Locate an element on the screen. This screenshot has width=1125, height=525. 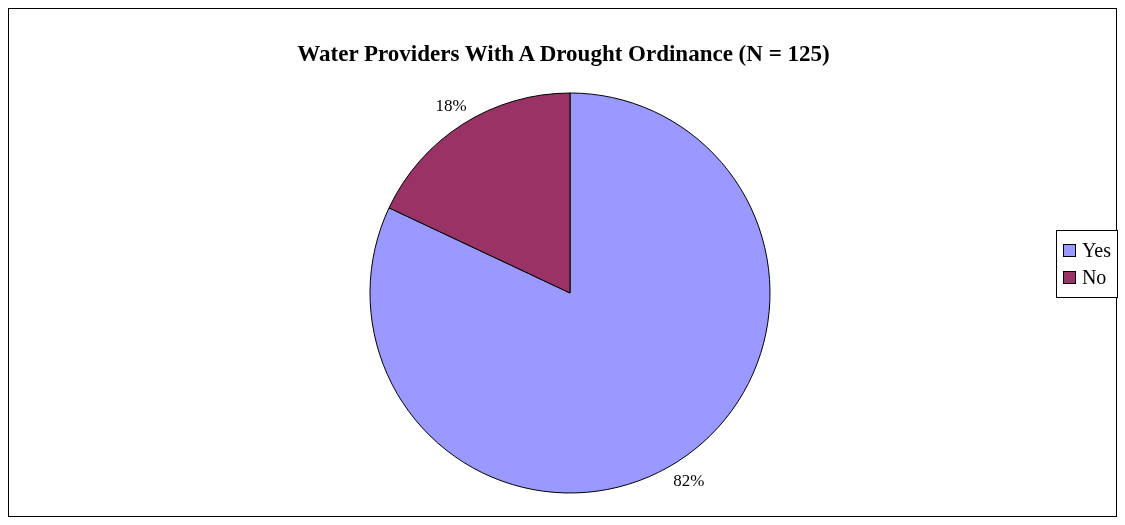
data-label: 82% is located at coordinates (689, 480).